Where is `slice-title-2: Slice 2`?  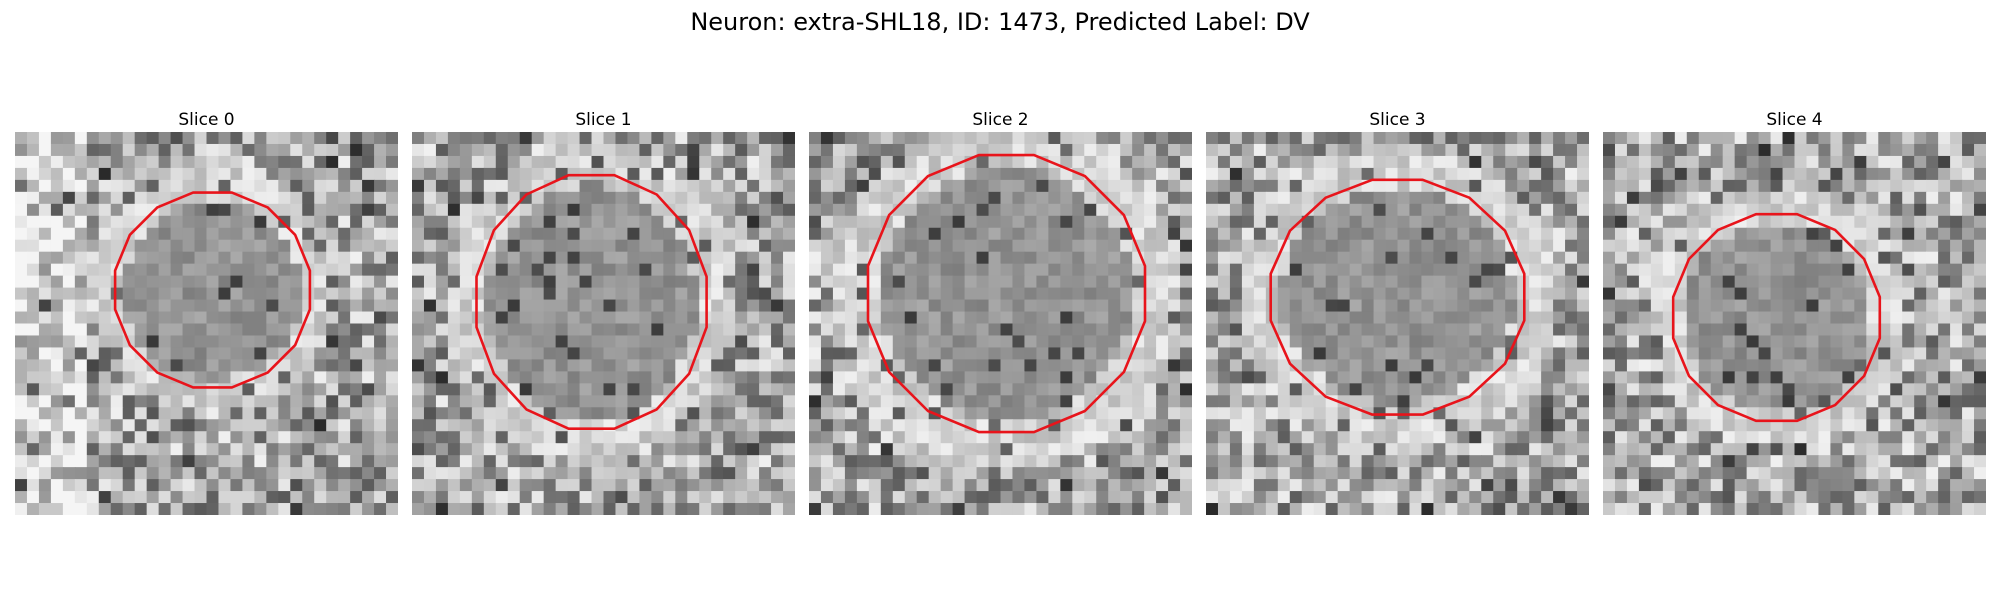 slice-title-2: Slice 2 is located at coordinates (1000, 120).